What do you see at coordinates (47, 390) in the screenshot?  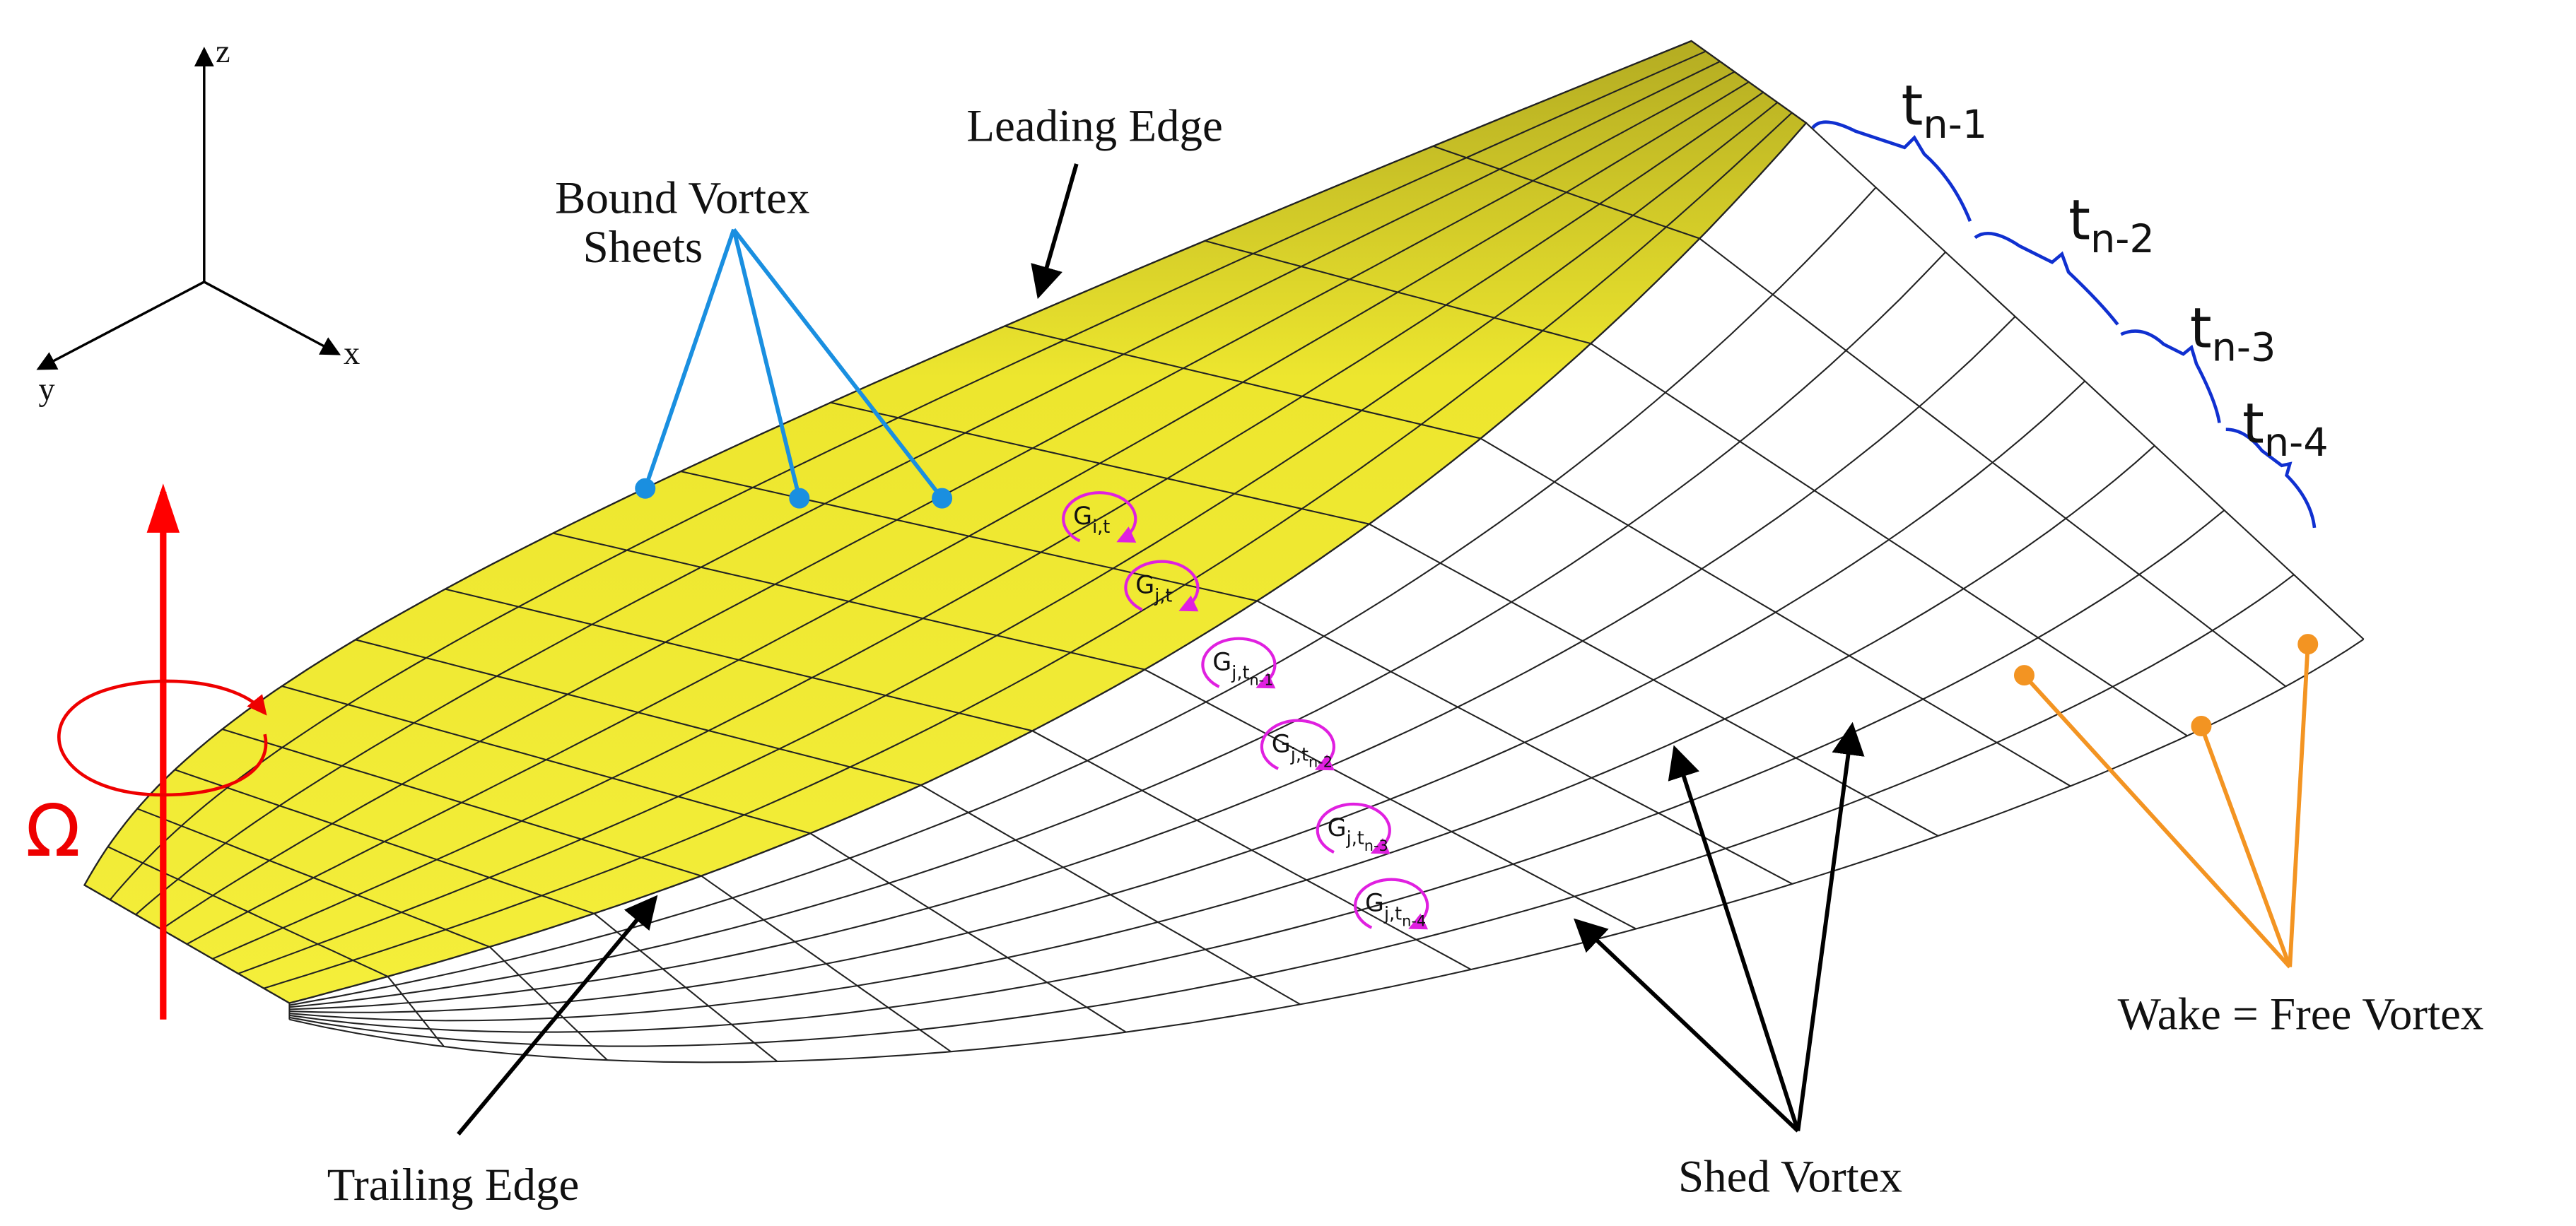 I see `axis-y: y` at bounding box center [47, 390].